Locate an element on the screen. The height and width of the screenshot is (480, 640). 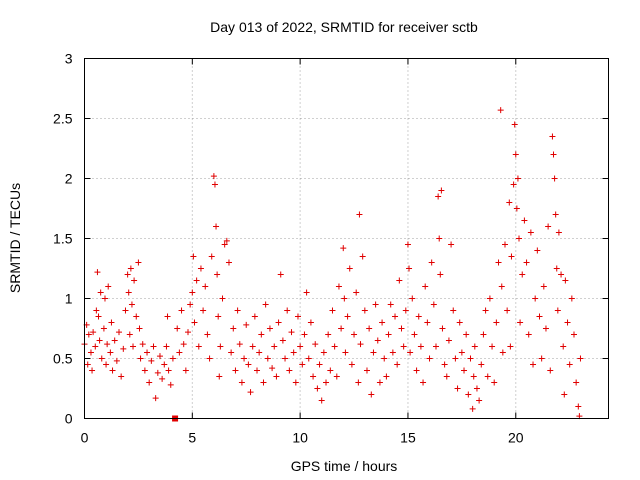
y-tick-label: 0.5 is located at coordinates (63, 359).